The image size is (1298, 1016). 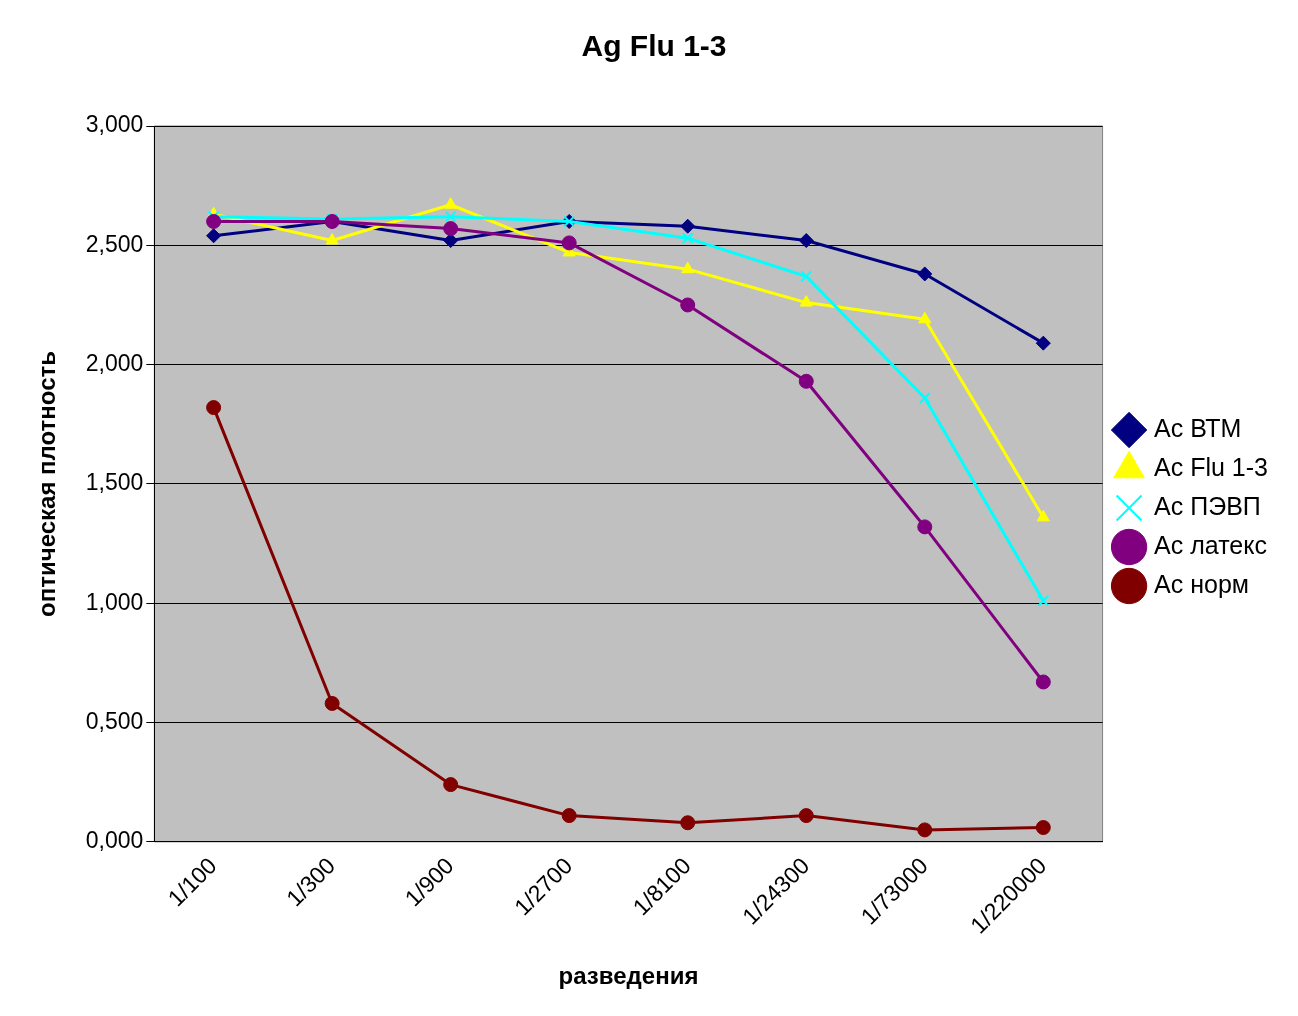 What do you see at coordinates (628, 976) in the screenshot?
I see `x-axis-title: разведения` at bounding box center [628, 976].